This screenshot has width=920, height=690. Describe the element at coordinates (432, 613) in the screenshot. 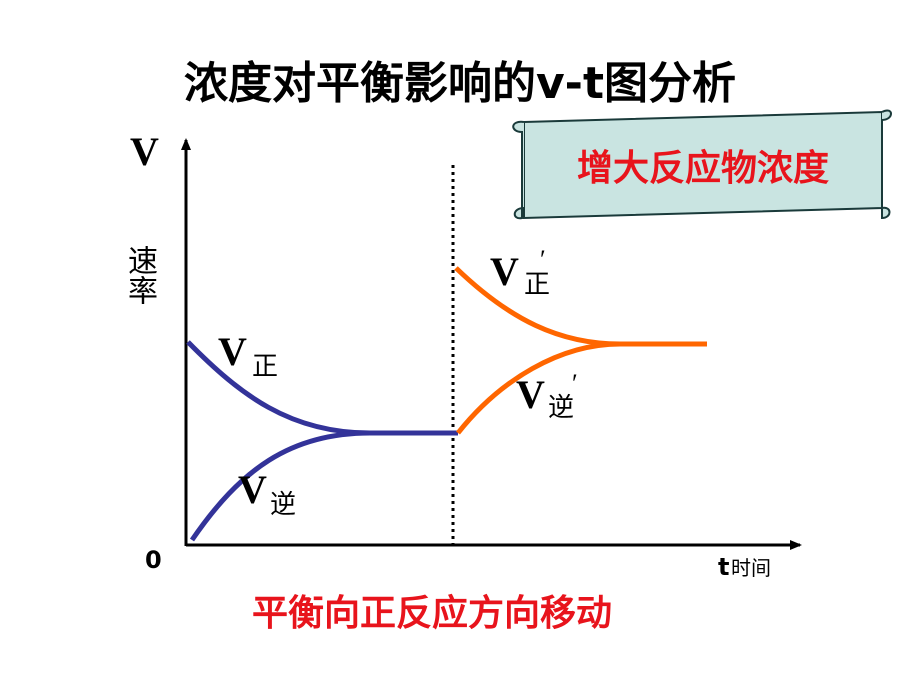

I see `caption: 平衡向正反应方向移动` at that location.